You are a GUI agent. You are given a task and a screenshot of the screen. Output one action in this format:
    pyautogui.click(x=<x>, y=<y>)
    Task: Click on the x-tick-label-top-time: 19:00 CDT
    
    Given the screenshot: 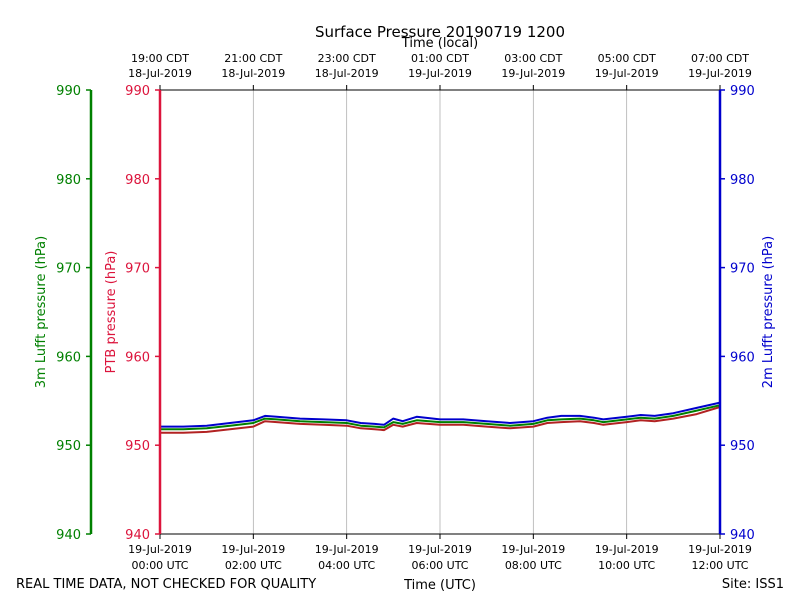 What is the action you would take?
    pyautogui.click(x=160, y=58)
    